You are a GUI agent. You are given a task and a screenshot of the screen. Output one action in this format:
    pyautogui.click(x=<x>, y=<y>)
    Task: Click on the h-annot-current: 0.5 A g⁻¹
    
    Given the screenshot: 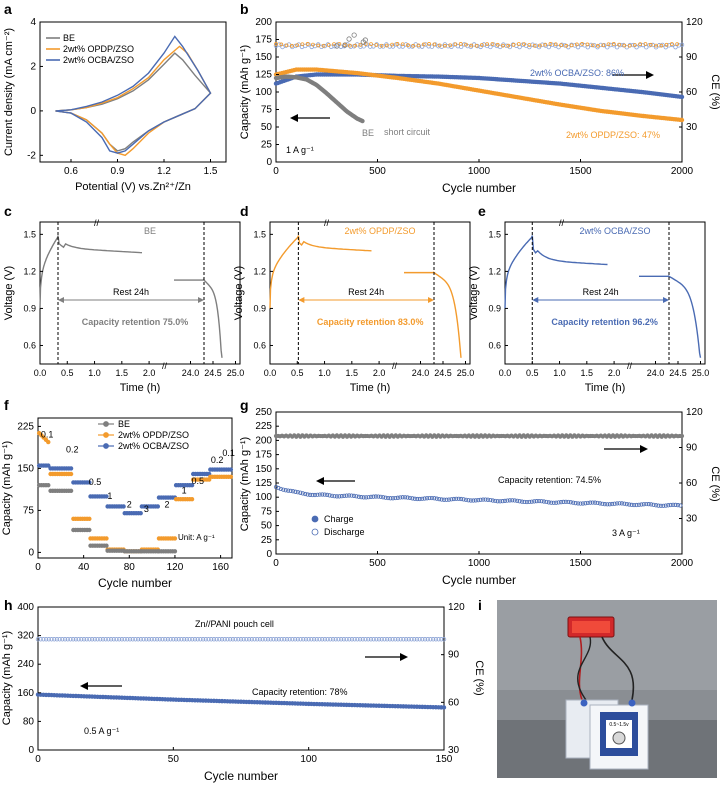 What is the action you would take?
    pyautogui.click(x=101, y=731)
    